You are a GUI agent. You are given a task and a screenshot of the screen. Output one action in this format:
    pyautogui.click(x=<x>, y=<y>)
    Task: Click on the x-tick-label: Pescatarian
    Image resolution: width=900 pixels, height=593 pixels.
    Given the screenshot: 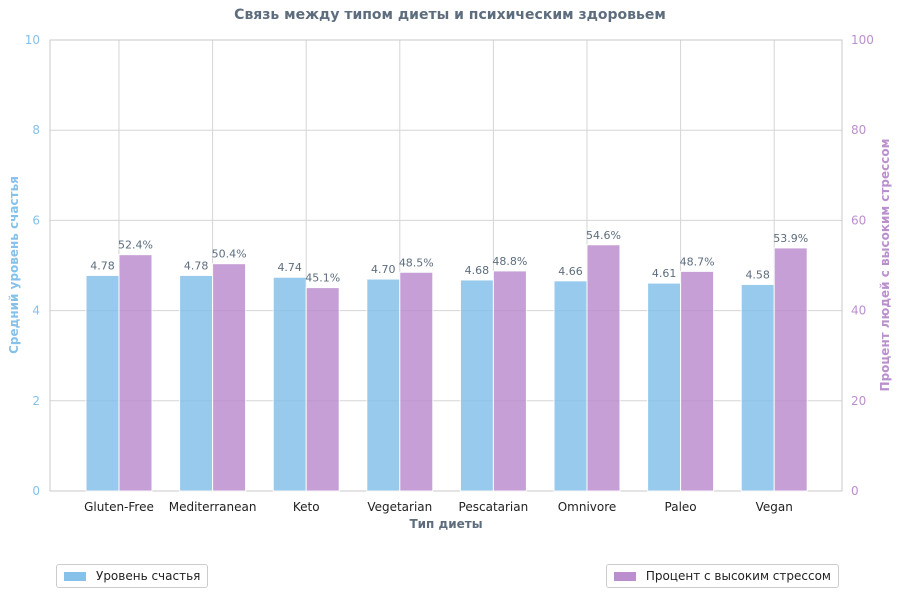 What is the action you would take?
    pyautogui.click(x=494, y=507)
    